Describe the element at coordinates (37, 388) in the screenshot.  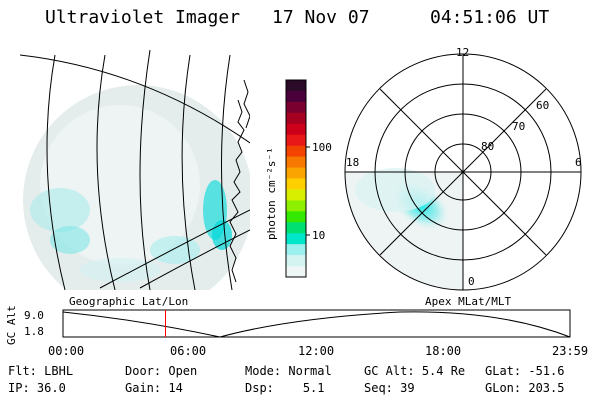
I see `status-ip: IP: 36.0` at that location.